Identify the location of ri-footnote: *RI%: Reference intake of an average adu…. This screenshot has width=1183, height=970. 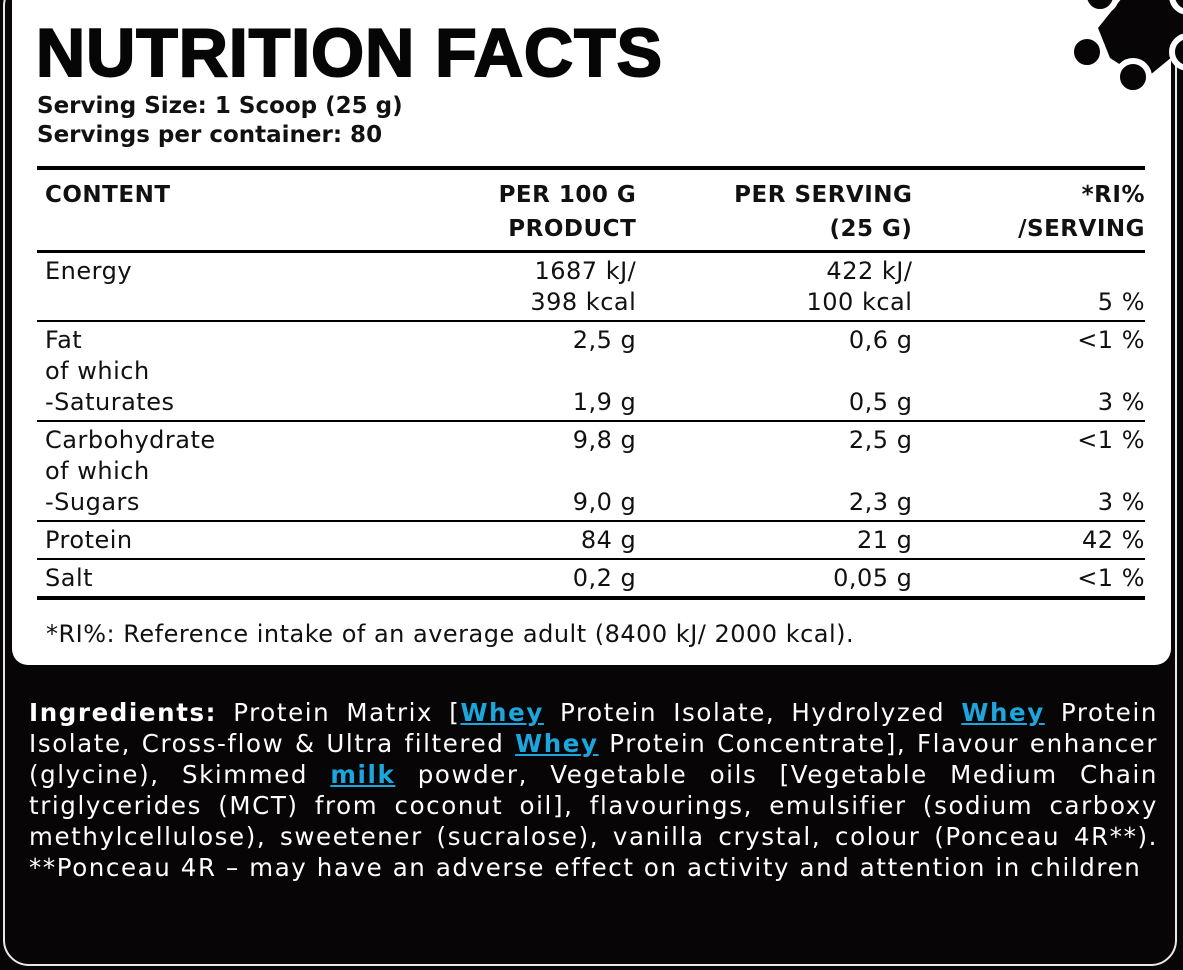
(450, 634).